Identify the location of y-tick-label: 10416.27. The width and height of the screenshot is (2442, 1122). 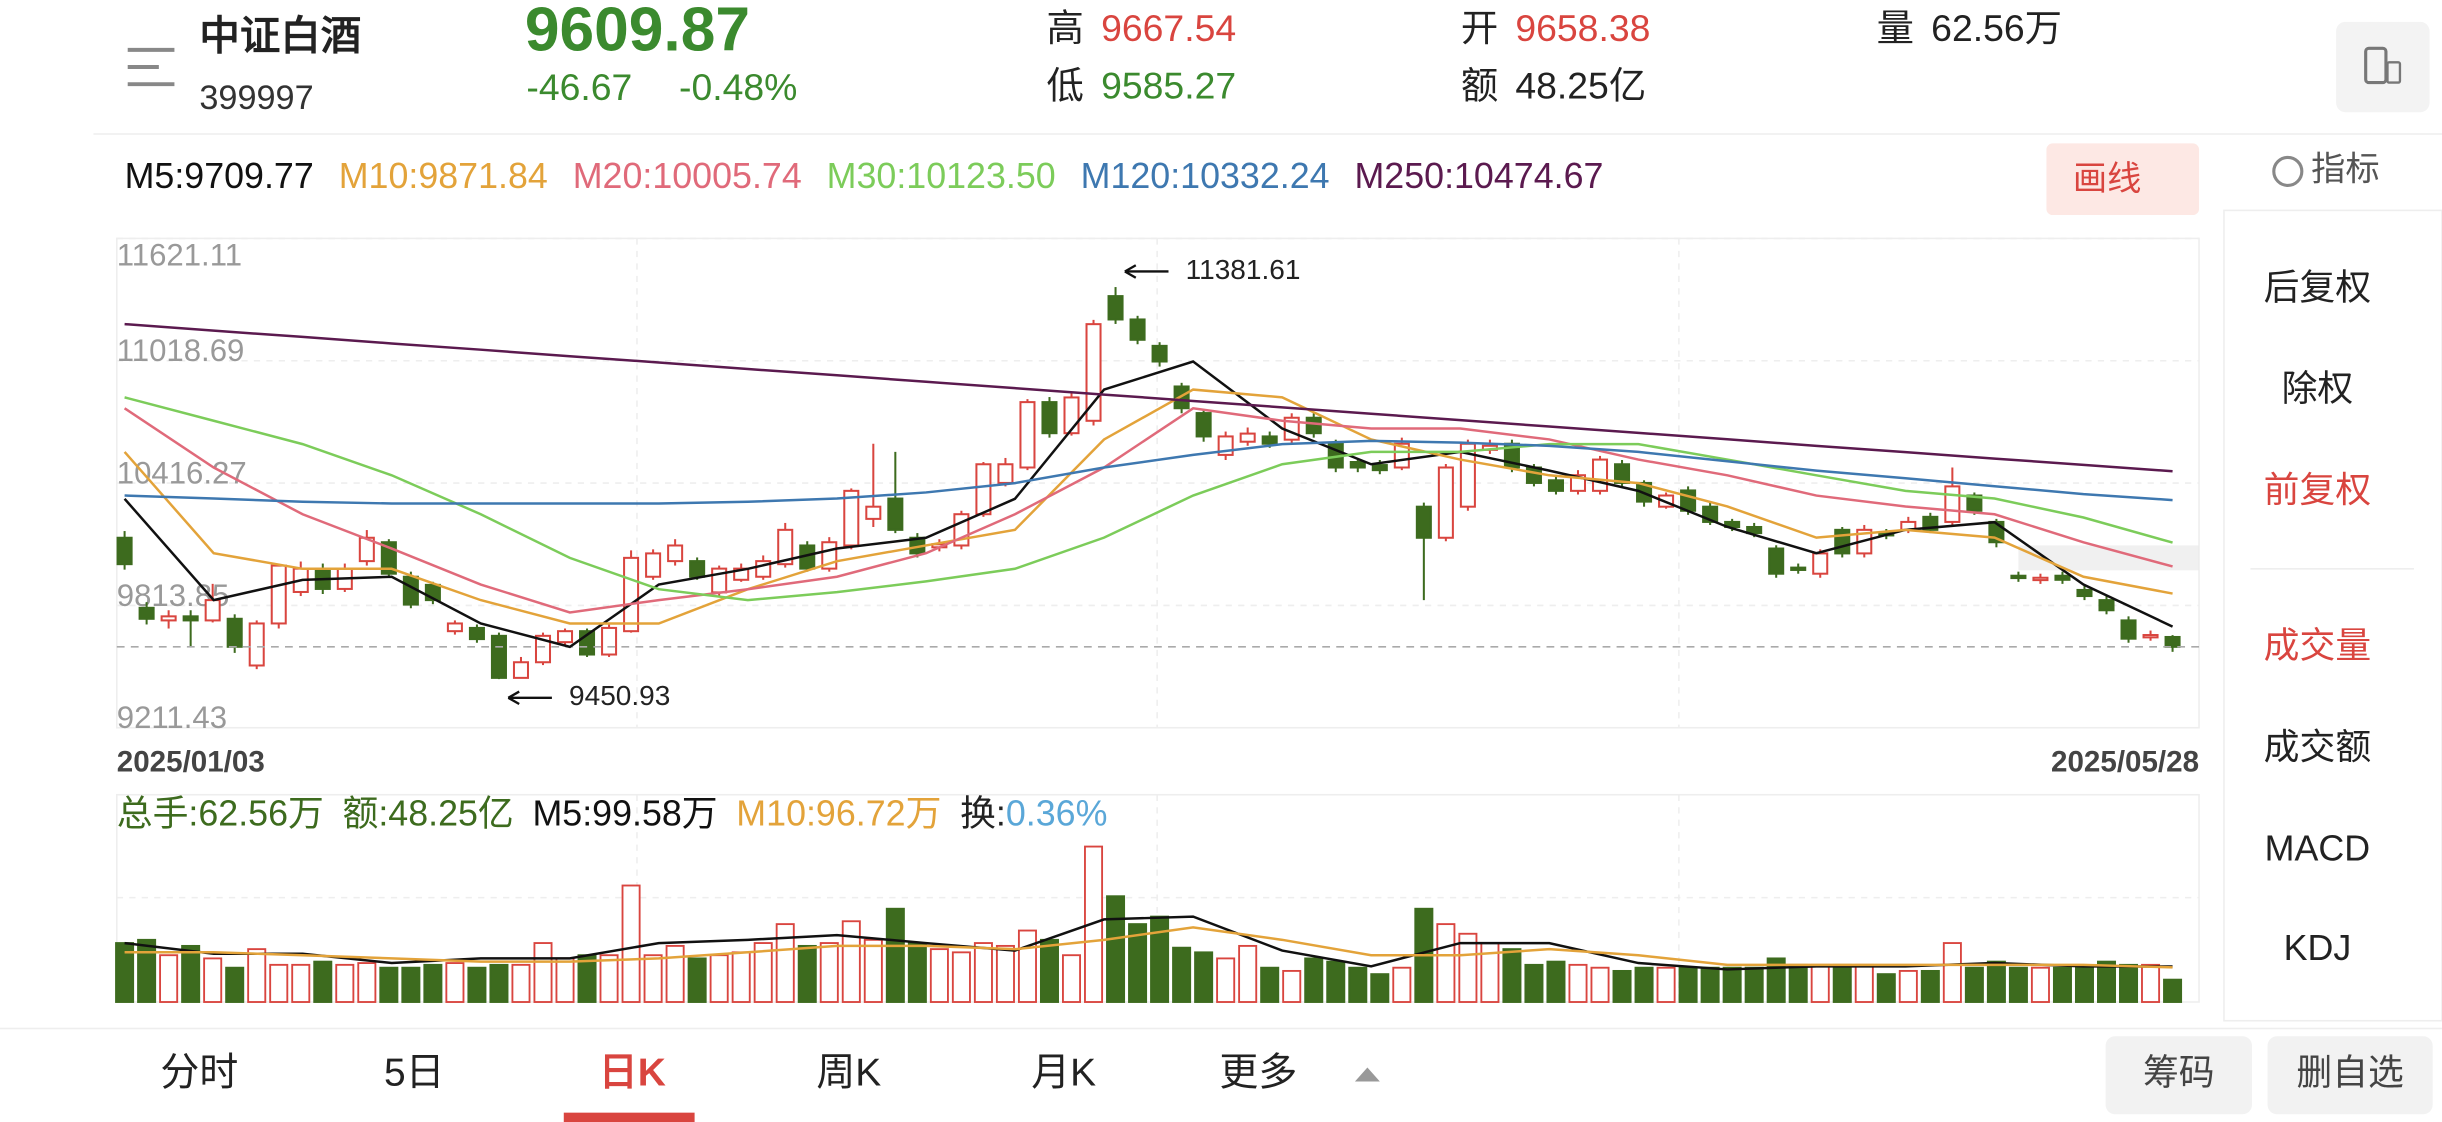
(182, 473).